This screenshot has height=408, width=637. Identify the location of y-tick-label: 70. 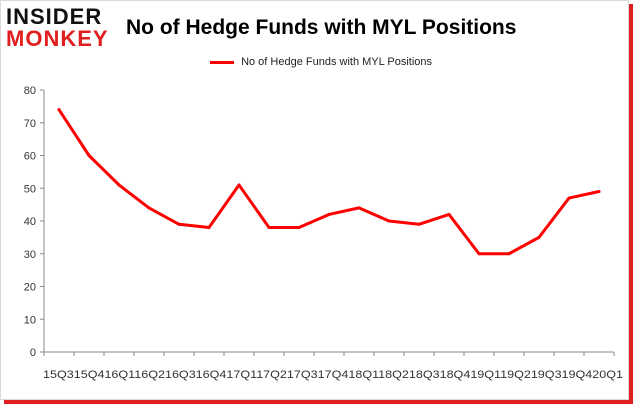
(30, 124).